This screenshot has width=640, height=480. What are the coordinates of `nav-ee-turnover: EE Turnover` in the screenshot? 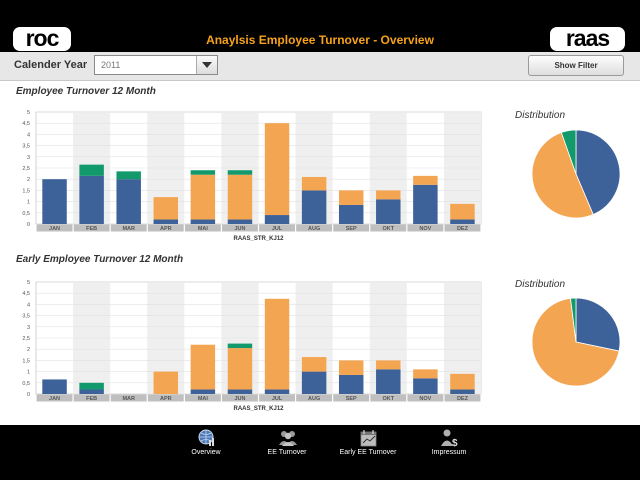 It's located at (287, 442).